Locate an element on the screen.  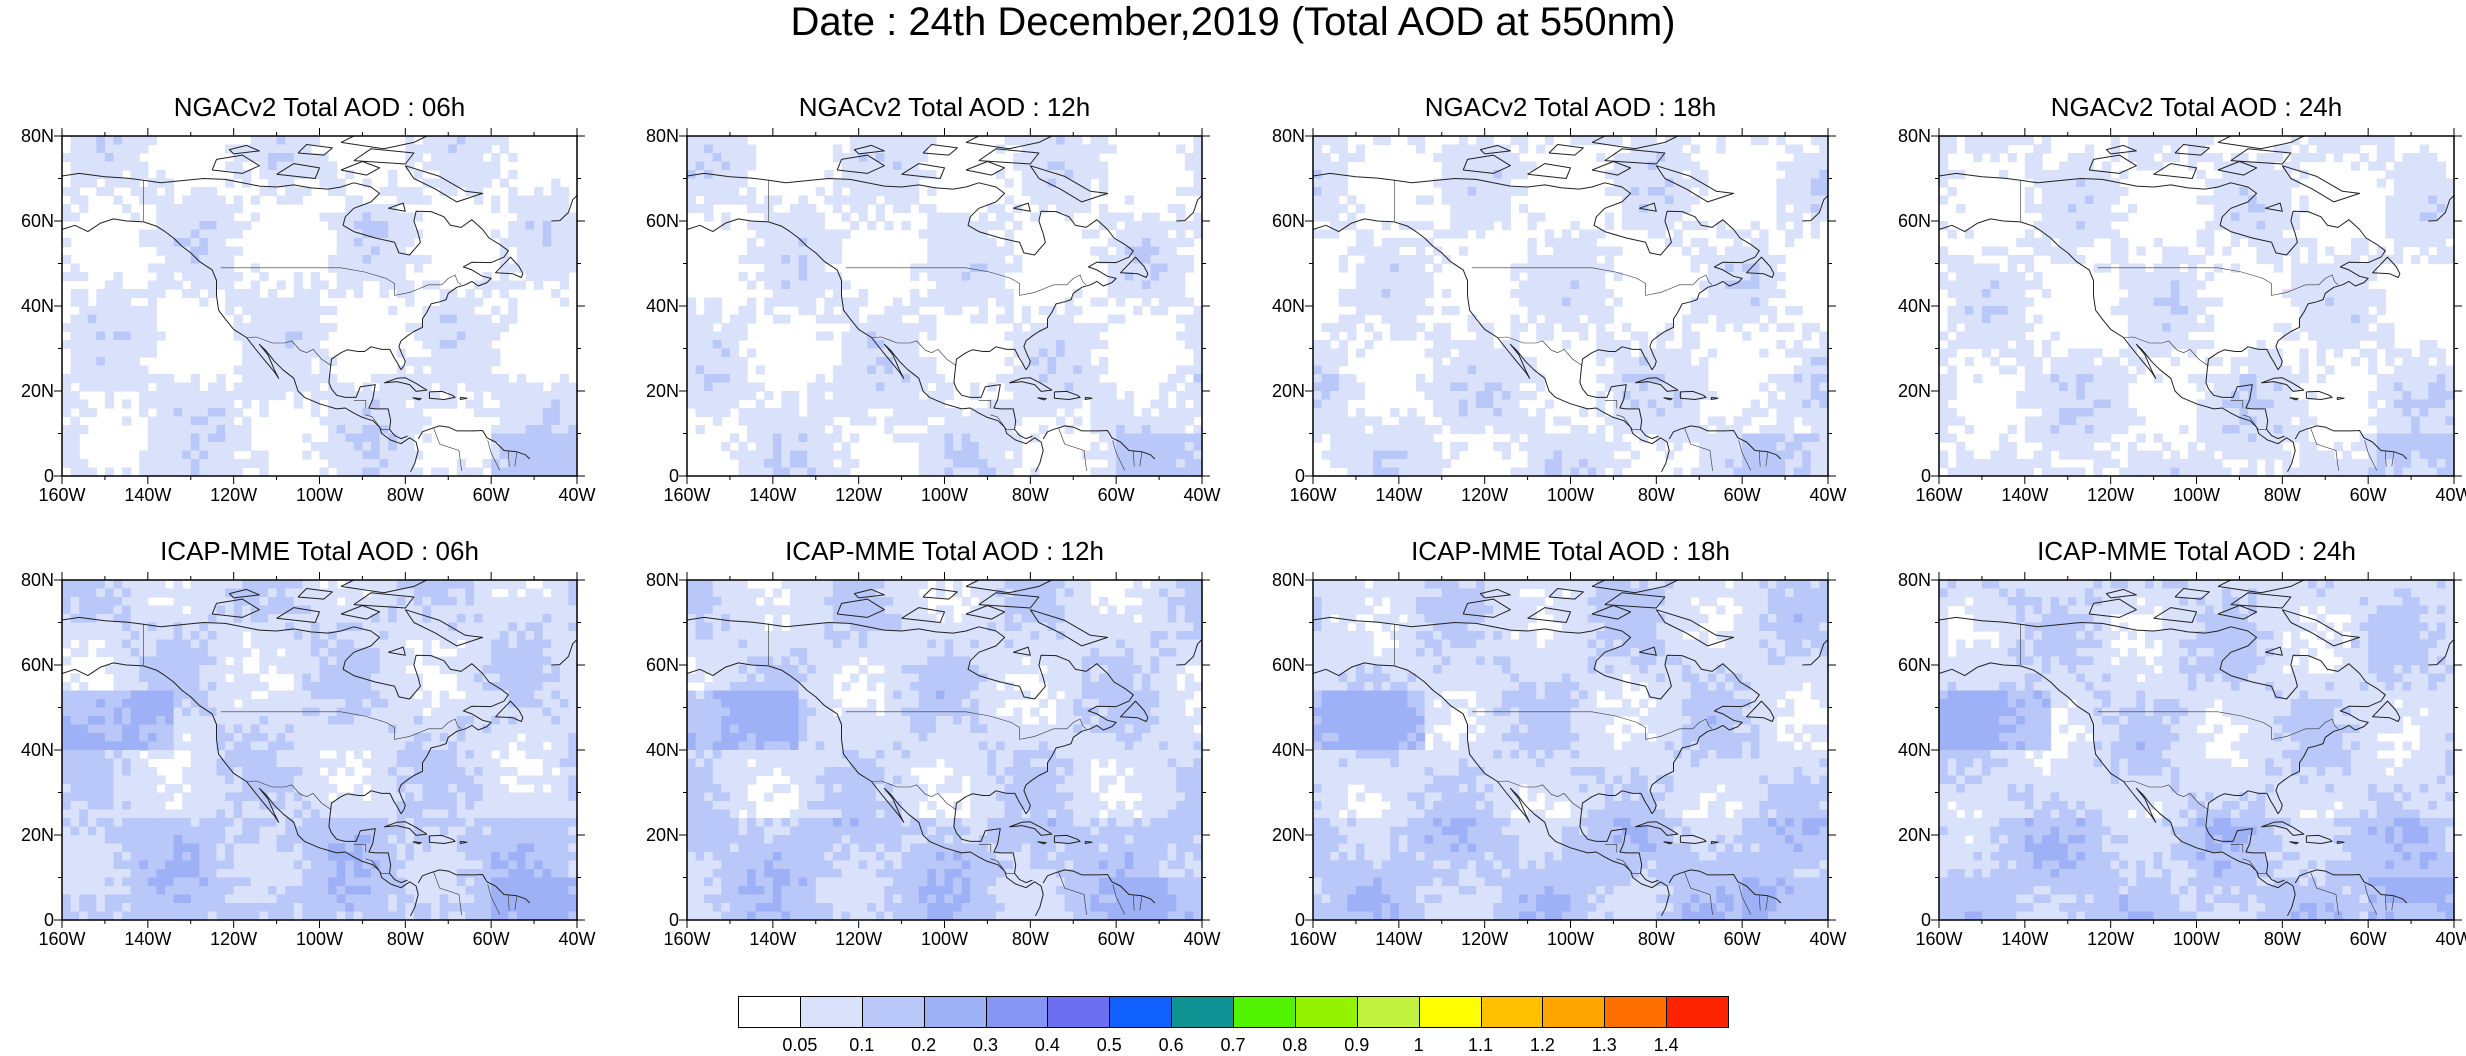
panel-title: ICAP-MME Total AOD : 12h is located at coordinates (944, 551).